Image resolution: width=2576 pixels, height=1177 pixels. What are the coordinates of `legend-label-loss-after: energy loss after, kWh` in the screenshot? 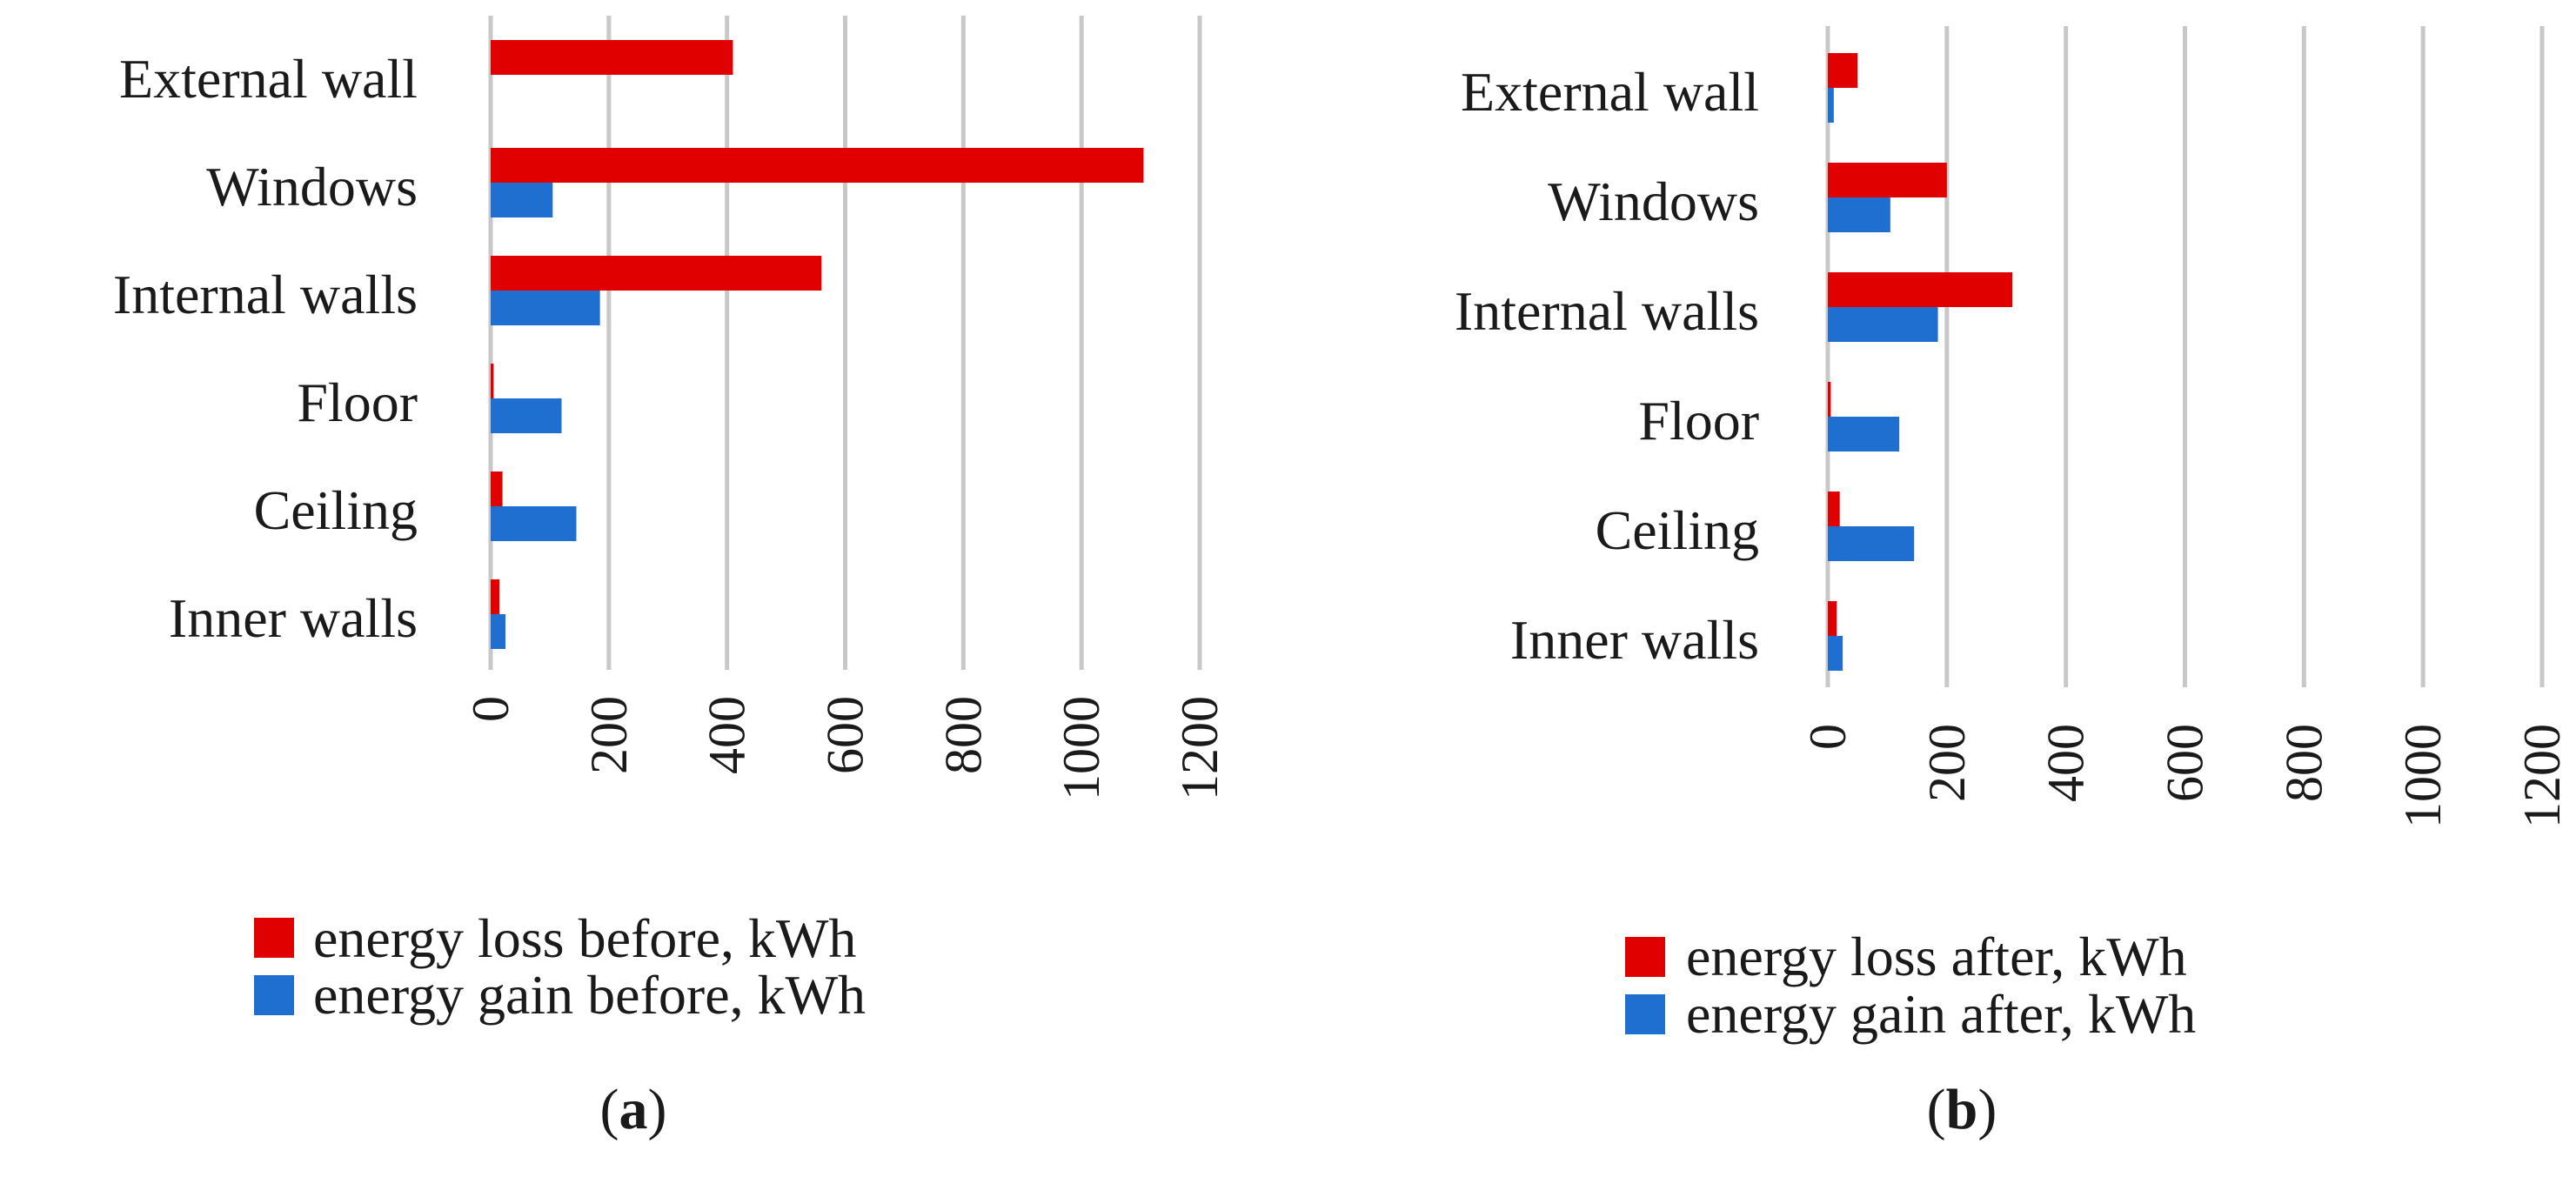 It's located at (1936, 956).